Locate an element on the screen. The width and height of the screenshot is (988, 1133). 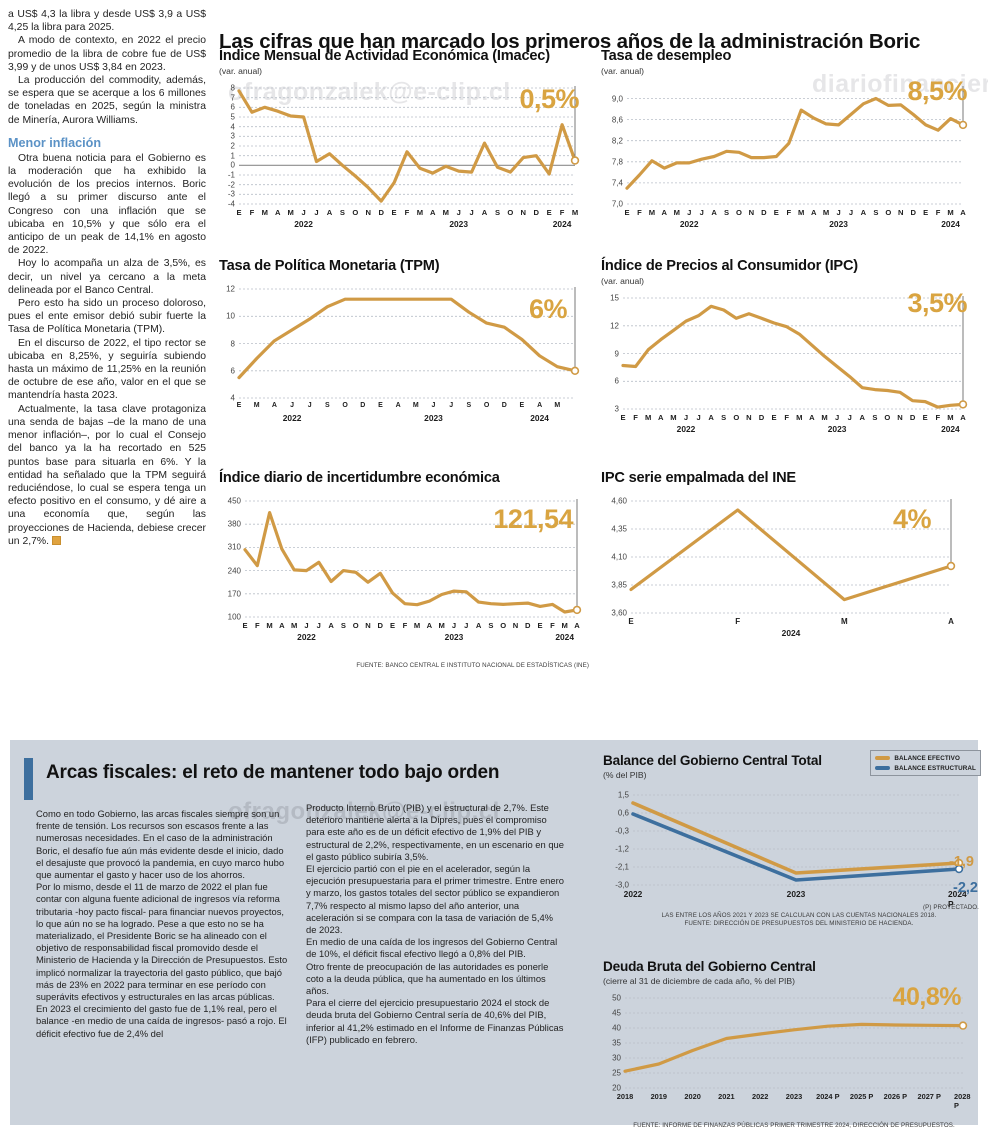
y-axis-tick-label: -3,0 is located at coordinates (622, 885).